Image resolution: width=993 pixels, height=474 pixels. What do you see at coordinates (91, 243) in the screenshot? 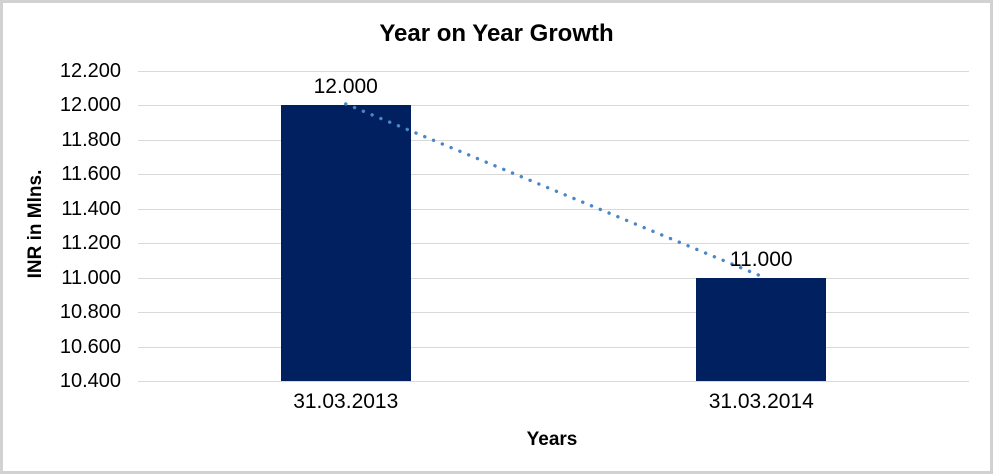
I see `y-tick-label: 11.200` at bounding box center [91, 243].